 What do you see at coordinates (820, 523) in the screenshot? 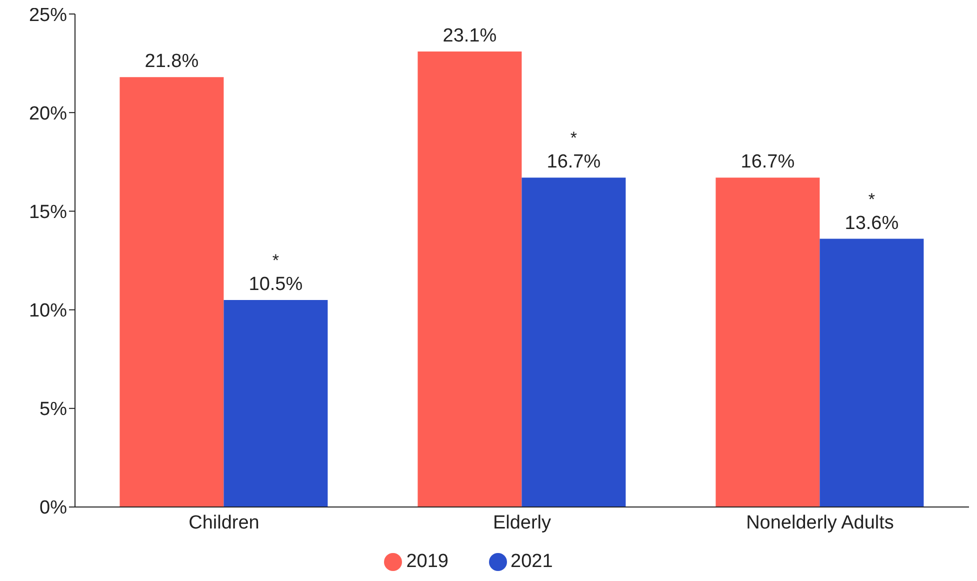
I see `x-tick-label: Nonelderly Adults` at bounding box center [820, 523].